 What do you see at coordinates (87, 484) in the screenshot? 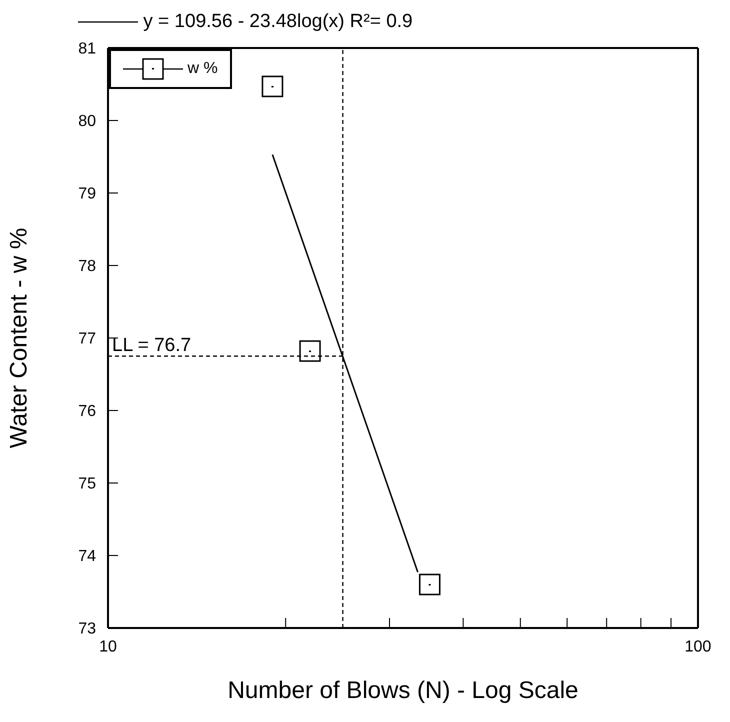
I see `y-tick-label: 75` at bounding box center [87, 484].